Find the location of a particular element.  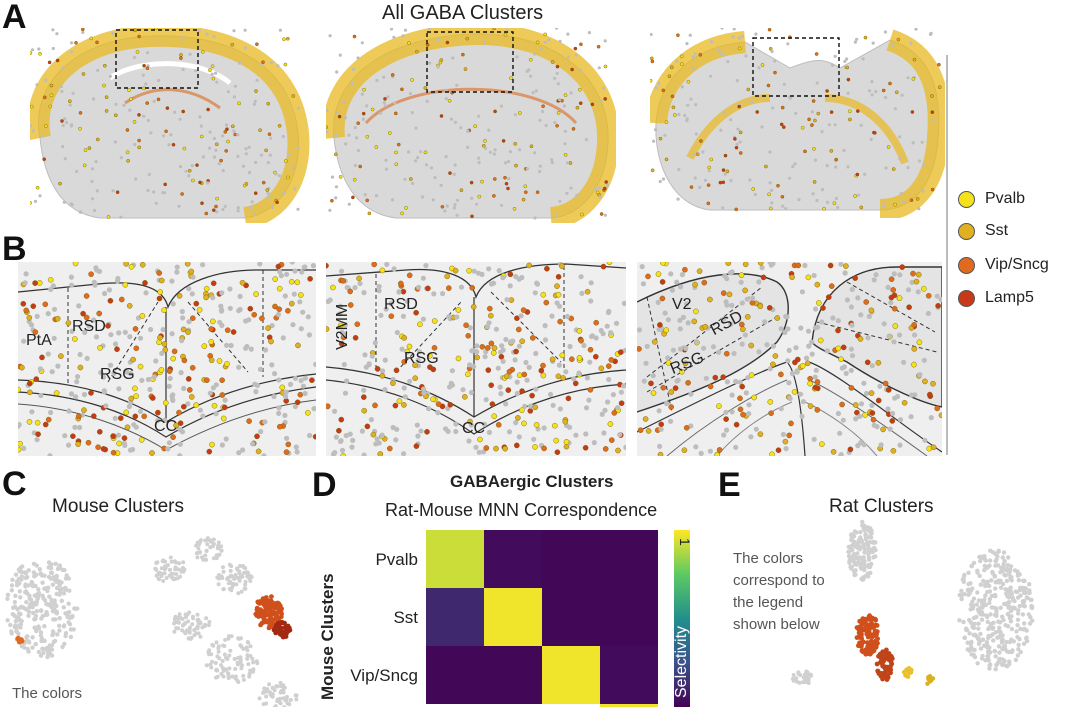

panel-d-letter: D is located at coordinates (324, 485).